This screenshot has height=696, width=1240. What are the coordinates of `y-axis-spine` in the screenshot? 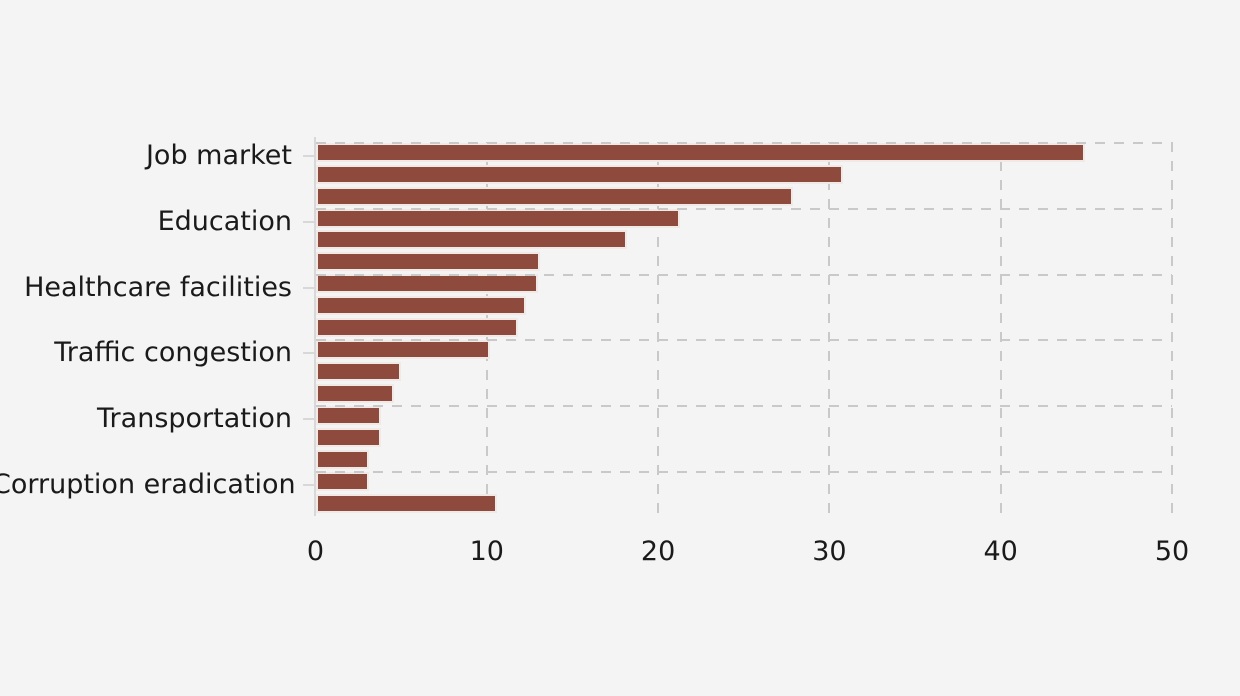 It's located at (315, 326).